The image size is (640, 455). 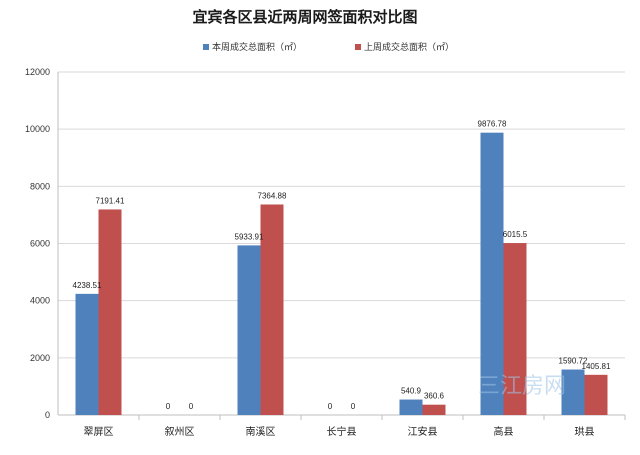 What do you see at coordinates (504, 431) in the screenshot?
I see `x-category-label: 高县` at bounding box center [504, 431].